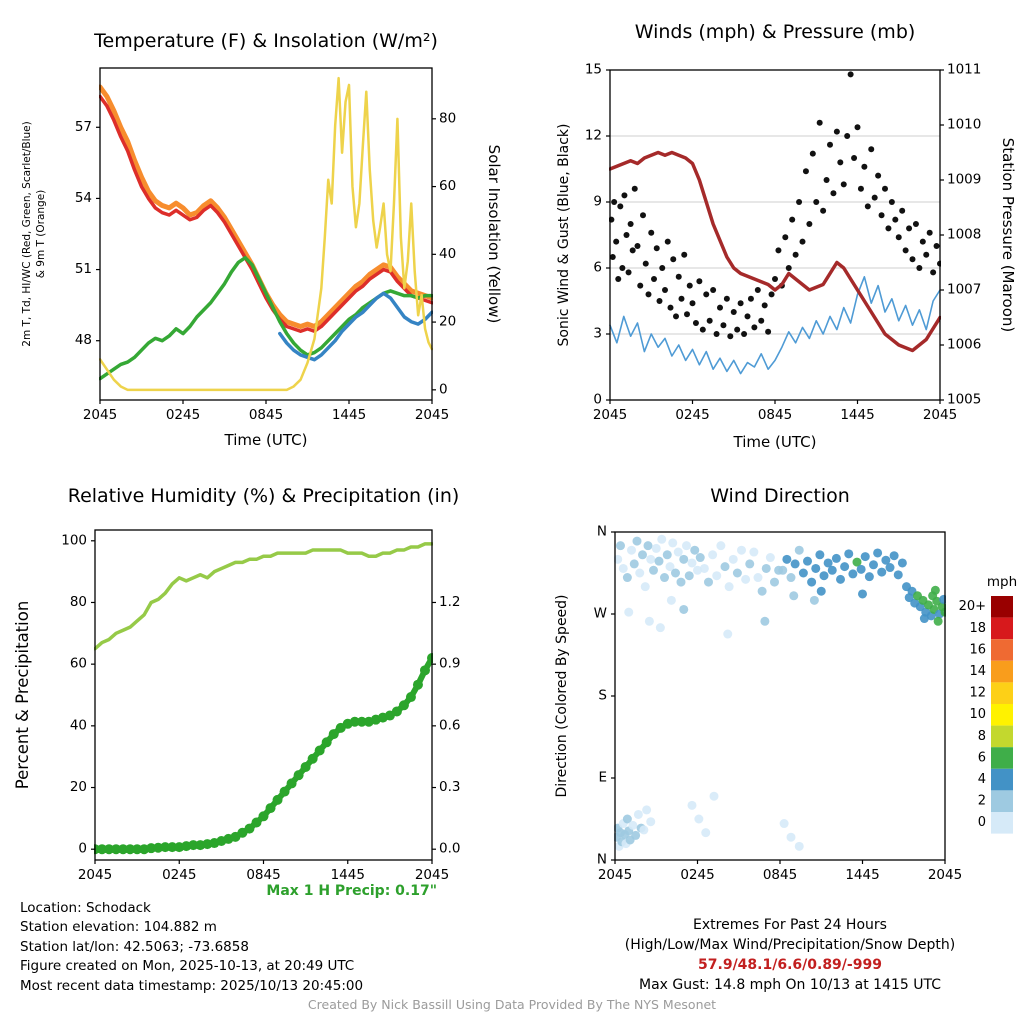  Describe the element at coordinates (790, 925) in the screenshot. I see `extremes-title: Extremes For Past 24 Hours` at that location.